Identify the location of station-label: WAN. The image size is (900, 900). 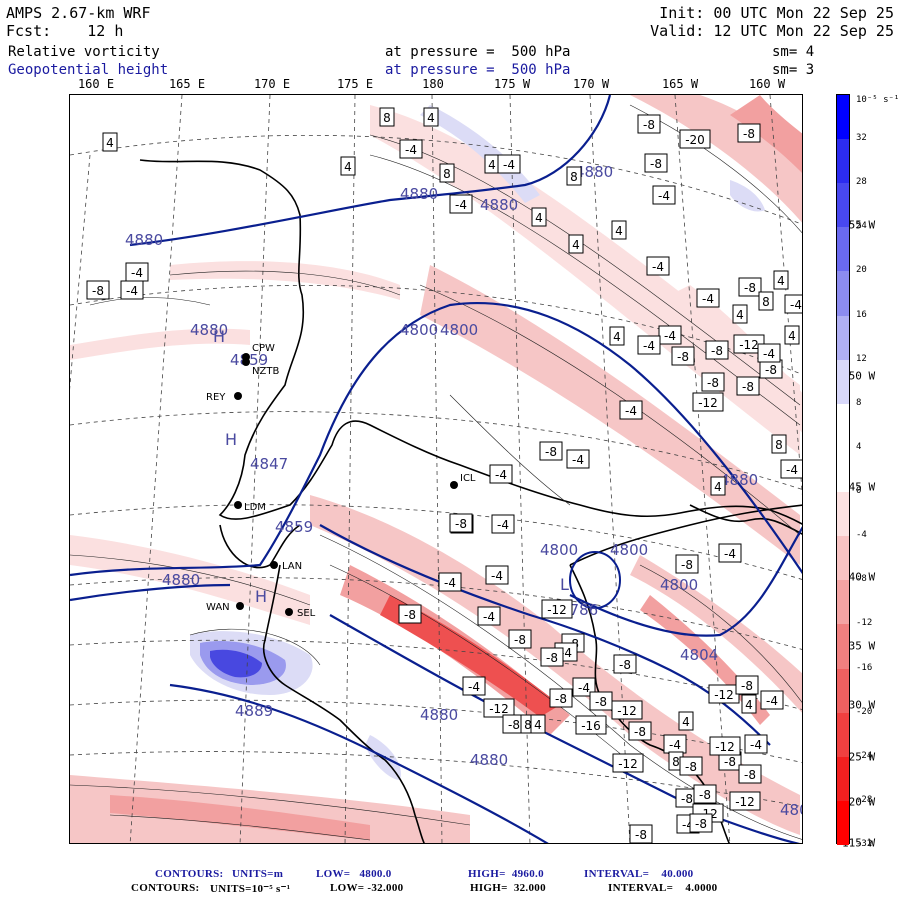
(218, 607).